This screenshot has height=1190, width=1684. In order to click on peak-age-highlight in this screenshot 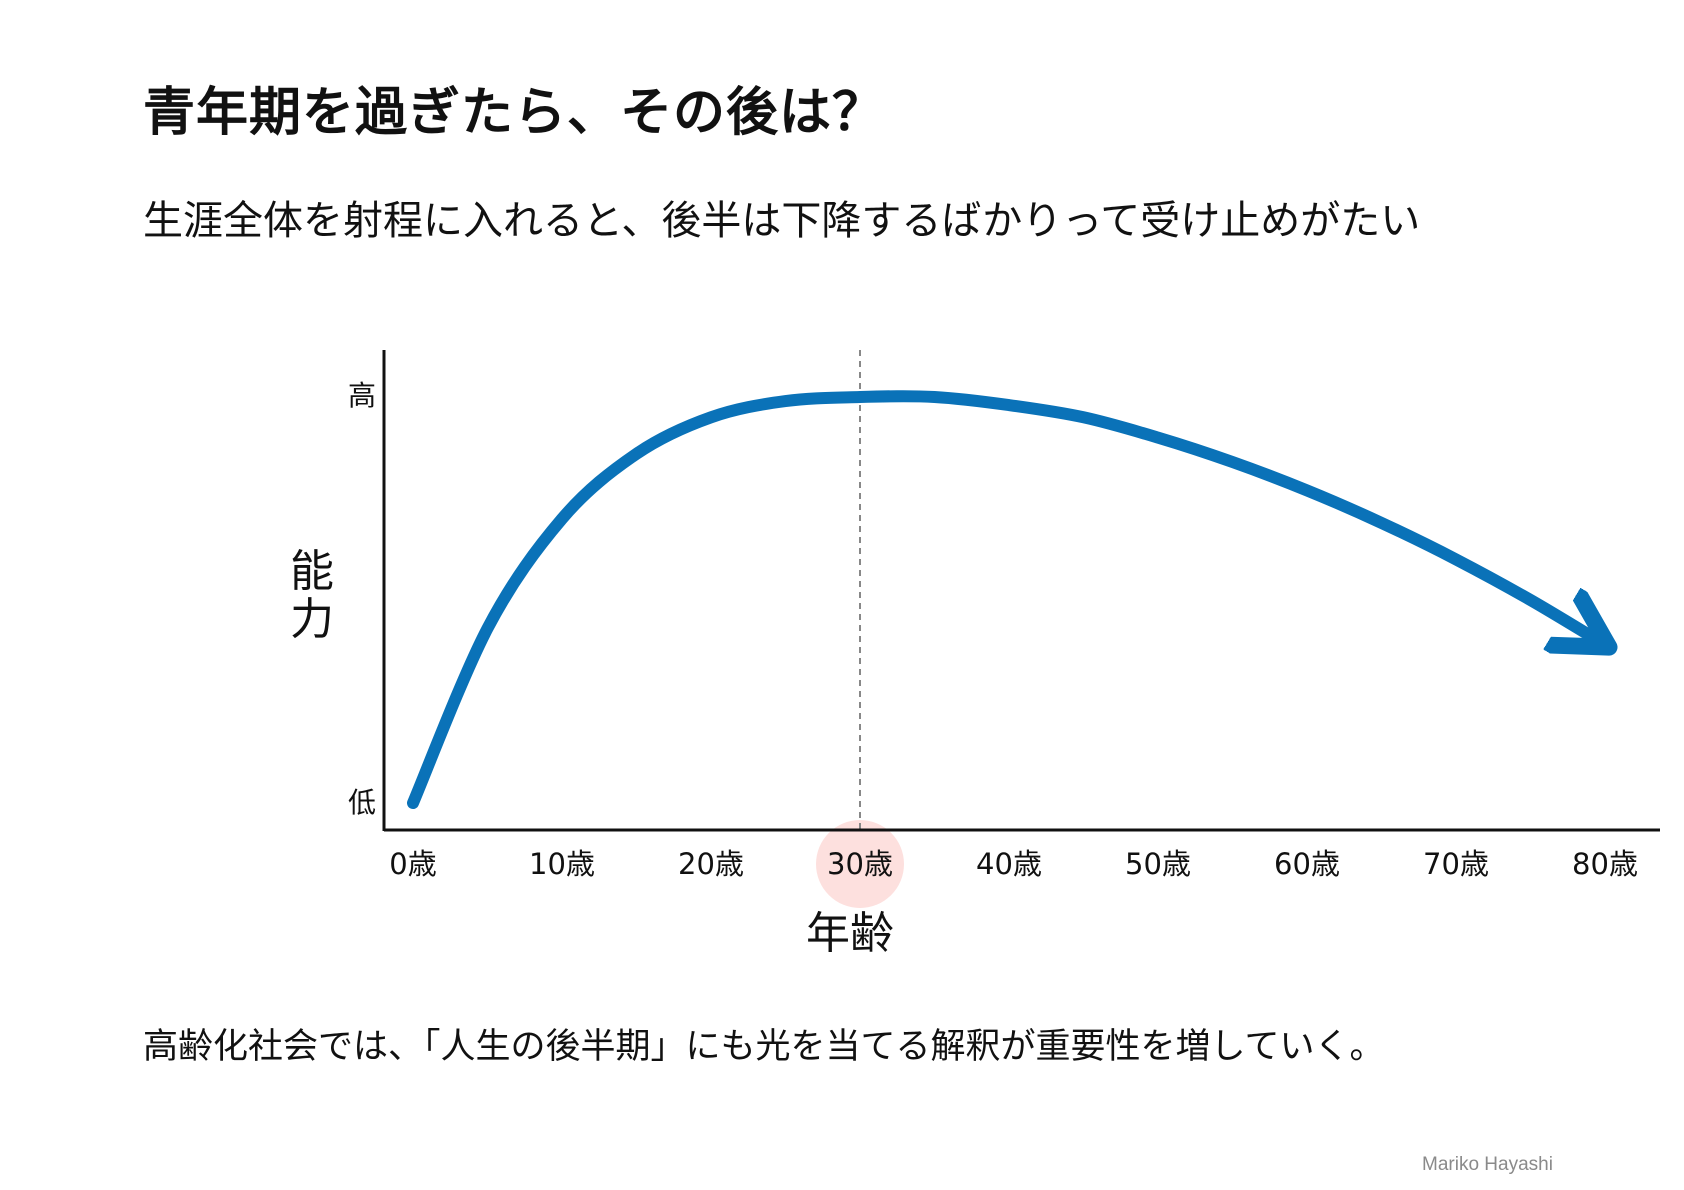, I will do `click(860, 864)`.